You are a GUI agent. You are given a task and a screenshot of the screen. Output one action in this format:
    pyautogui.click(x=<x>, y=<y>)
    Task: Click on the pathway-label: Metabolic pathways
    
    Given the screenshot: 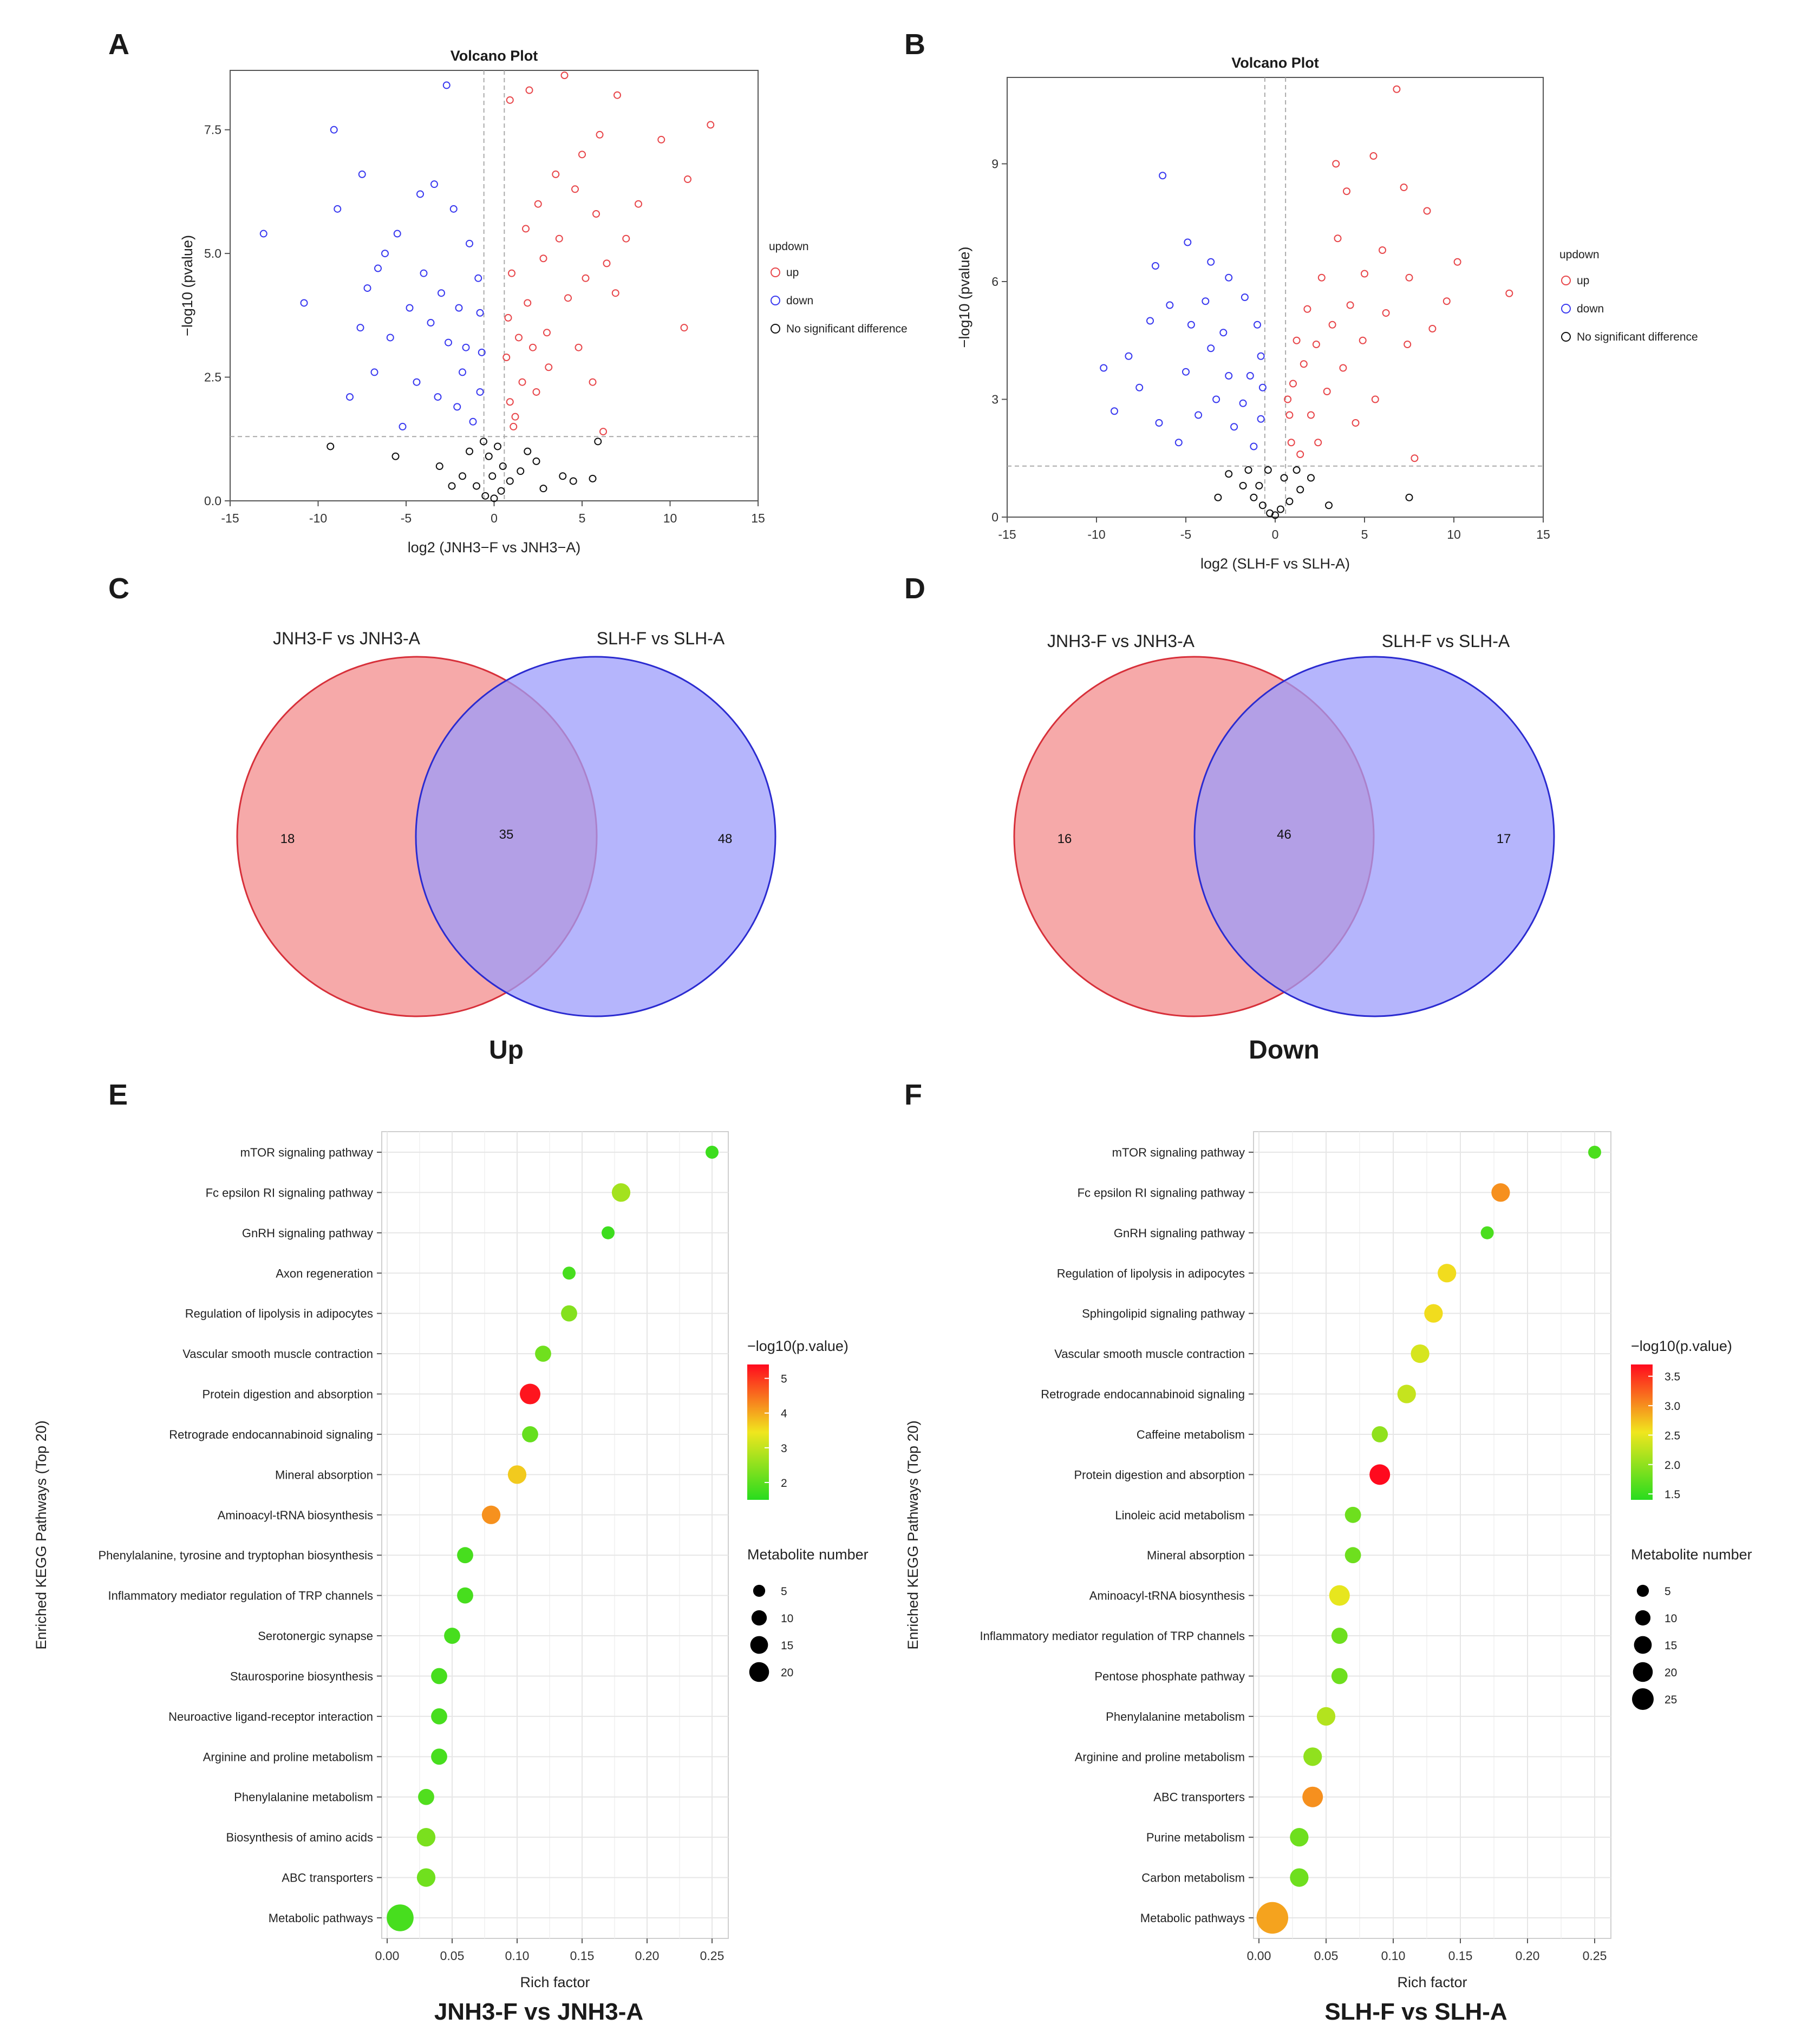 What is the action you would take?
    pyautogui.click(x=1193, y=1918)
    